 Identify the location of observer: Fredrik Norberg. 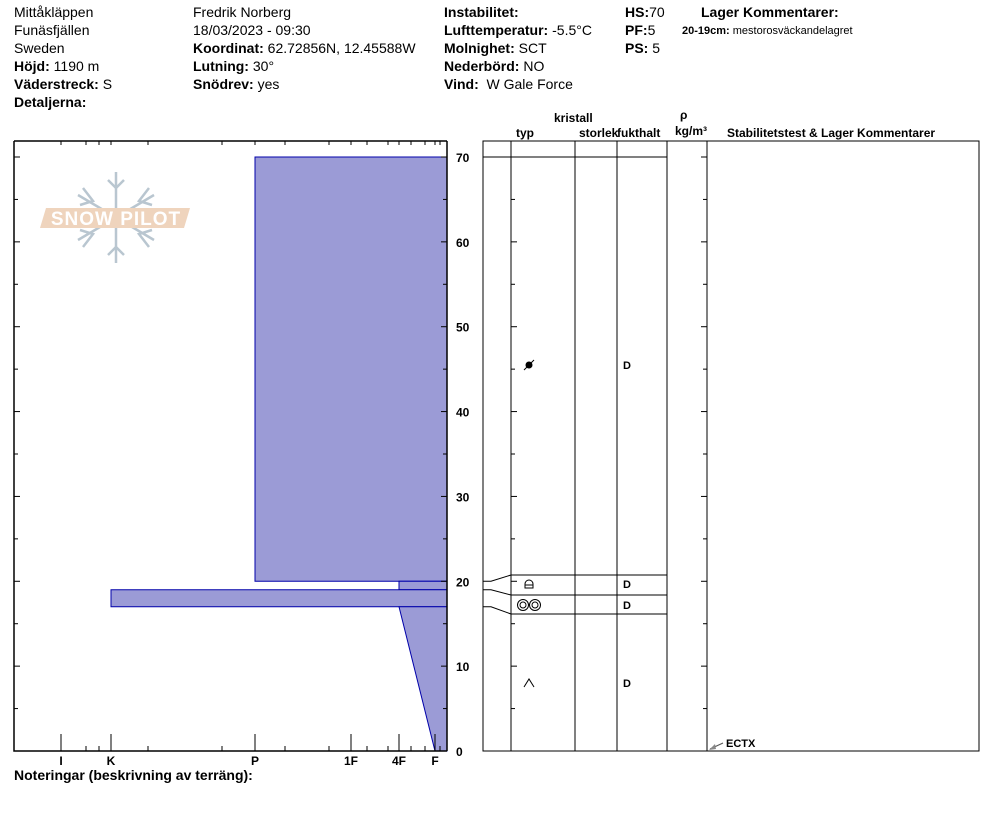
(242, 12).